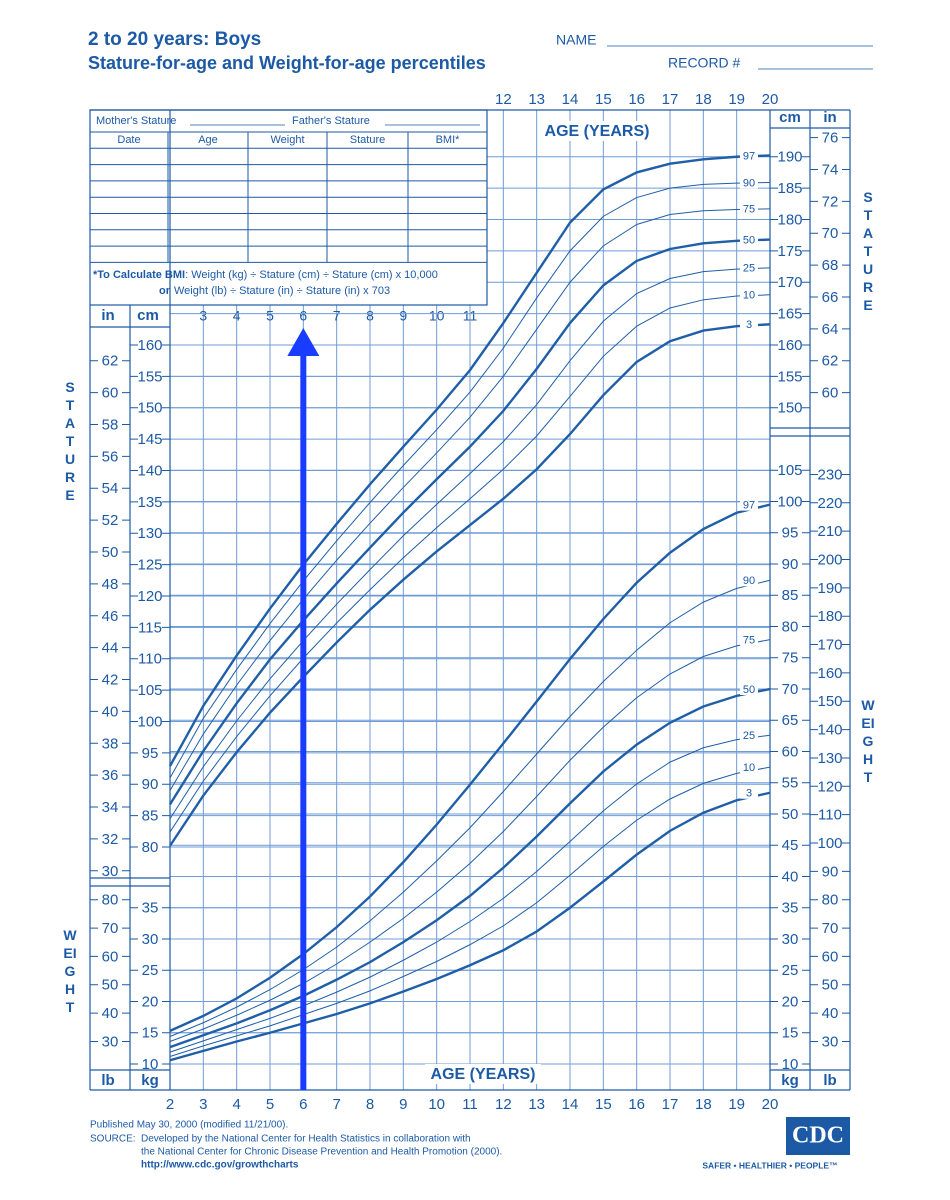  I want to click on x-tick-label-top: 18, so click(703, 99).